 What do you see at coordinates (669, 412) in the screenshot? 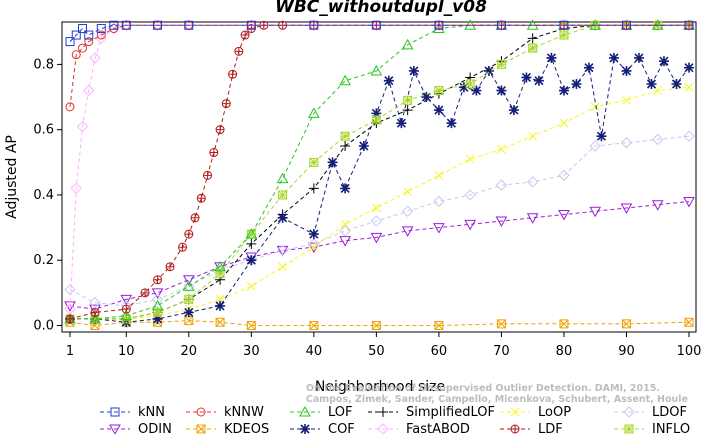
I see `legend-label-ldof: LDOF` at bounding box center [669, 412].